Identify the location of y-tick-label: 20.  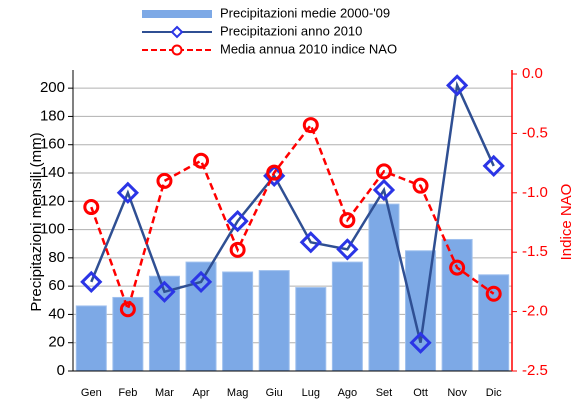
(56, 342).